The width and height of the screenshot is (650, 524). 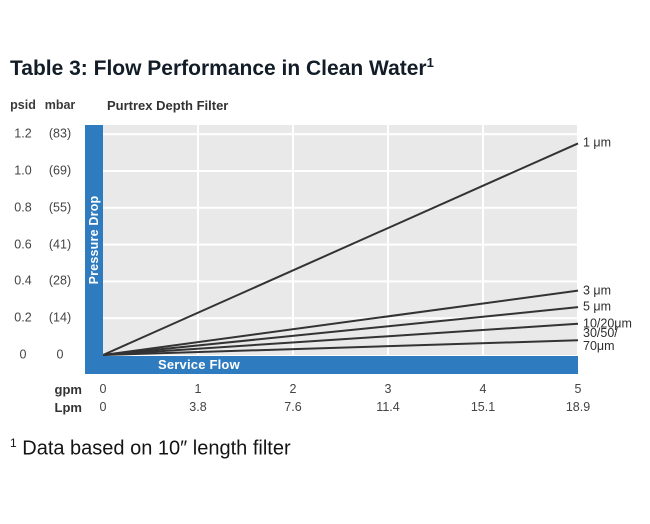 What do you see at coordinates (45, 171) in the screenshot?
I see `y-tick-row: 1.0 (69)` at bounding box center [45, 171].